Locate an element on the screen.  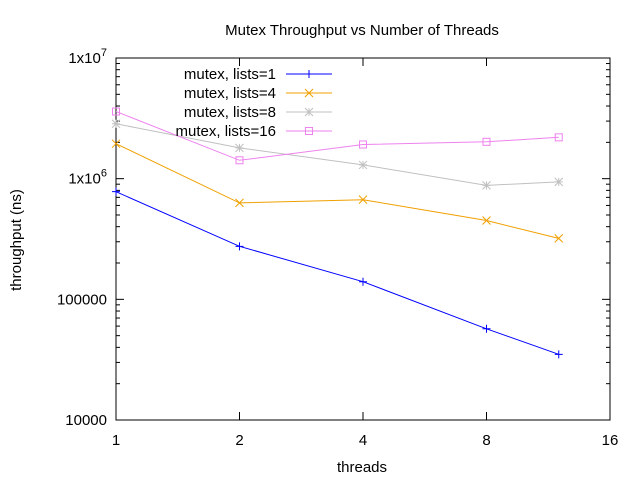
y-tick-label-exponent: 6 is located at coordinates (104, 174).